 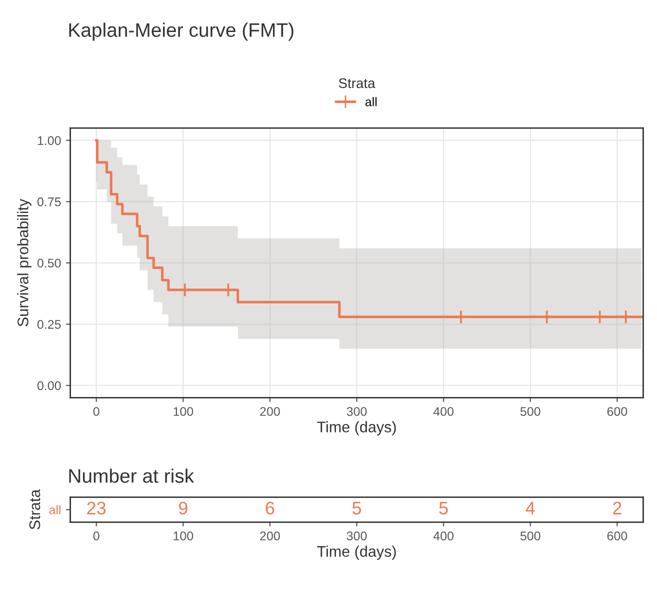 I want to click on data-label: 6, so click(x=270, y=508).